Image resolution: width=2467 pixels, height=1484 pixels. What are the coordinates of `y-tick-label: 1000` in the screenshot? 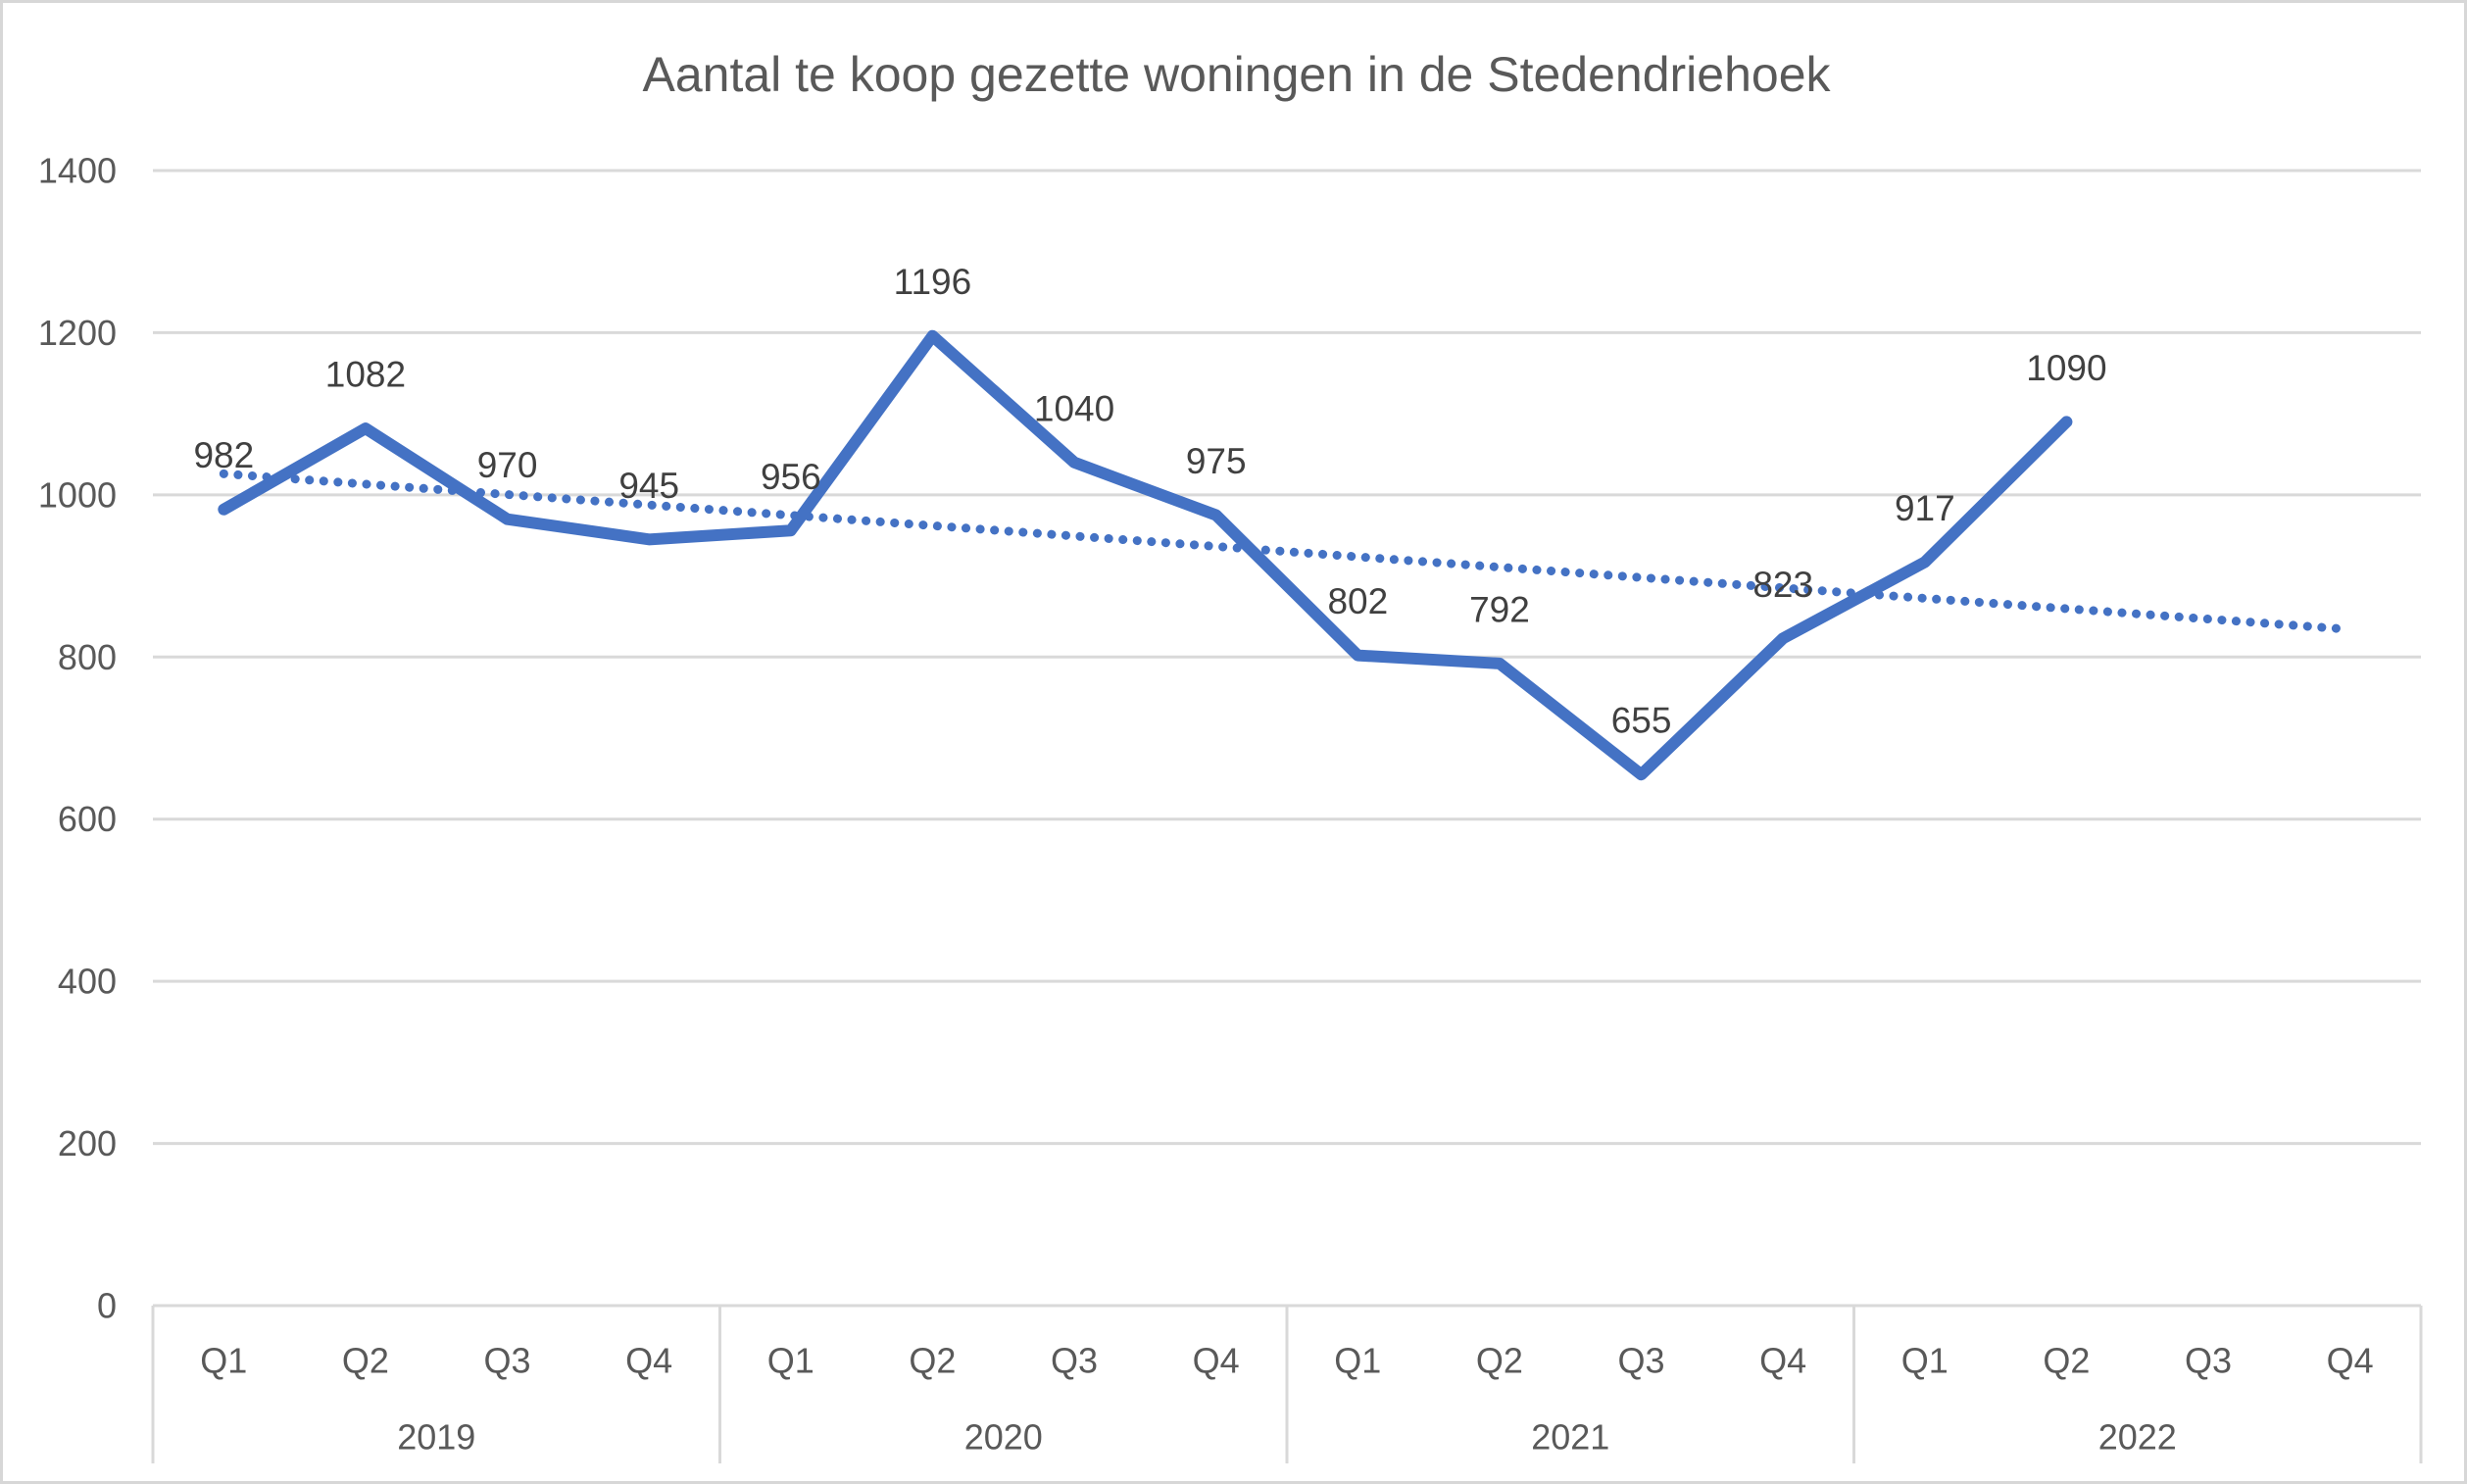 It's located at (77, 495).